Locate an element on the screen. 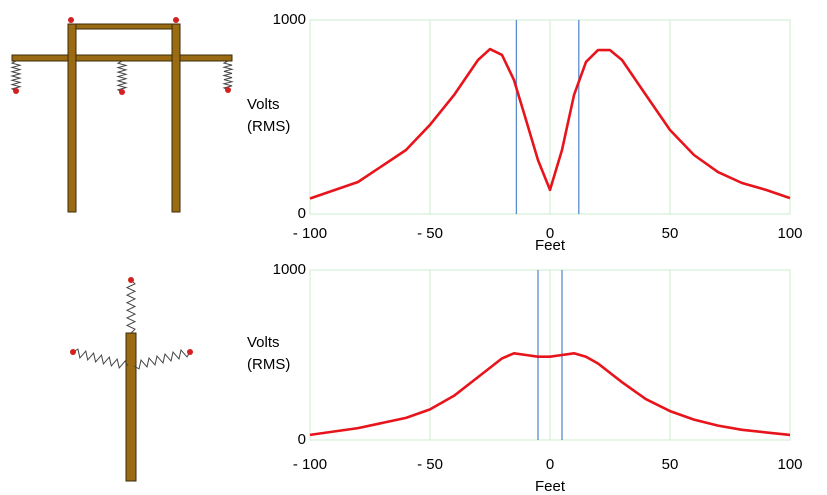 This screenshot has width=827, height=495. voltage-curve is located at coordinates (550, 394).